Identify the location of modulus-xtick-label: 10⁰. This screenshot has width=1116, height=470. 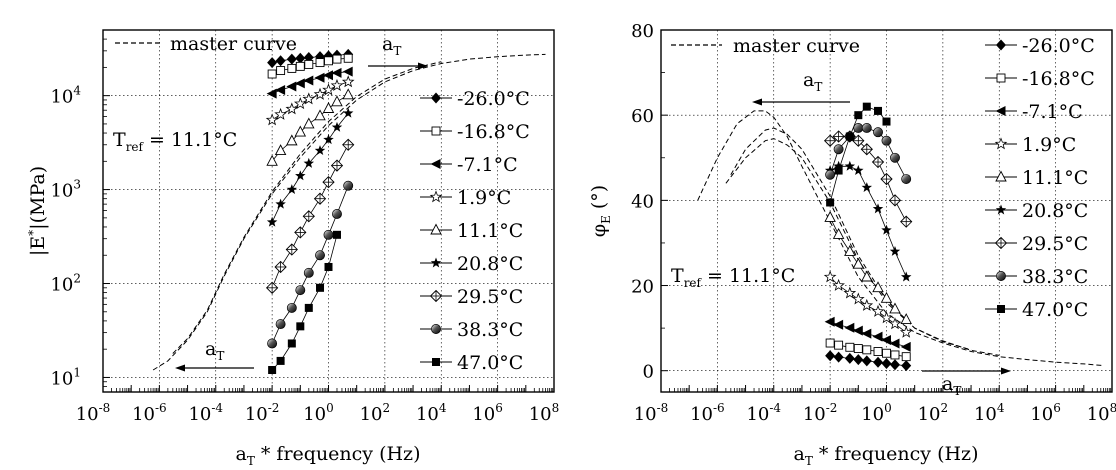
(318, 413).